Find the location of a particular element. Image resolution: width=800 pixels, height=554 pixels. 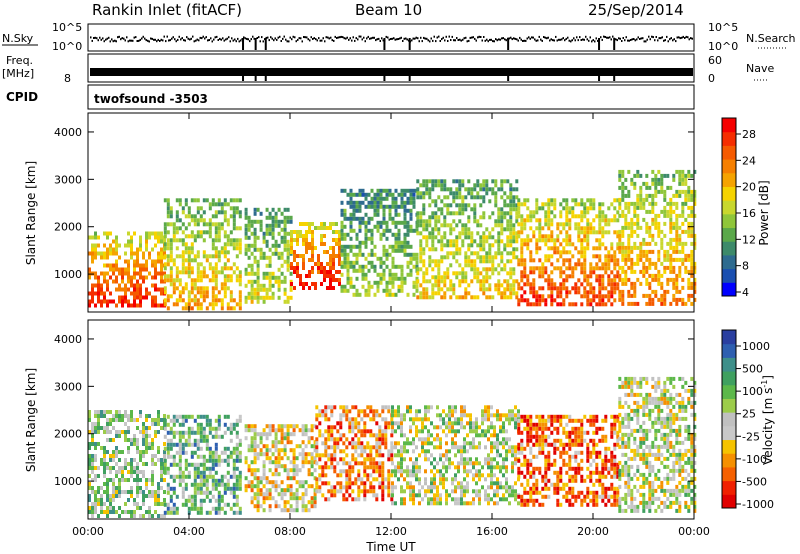

freq-gap-marker is located at coordinates (243, 74).